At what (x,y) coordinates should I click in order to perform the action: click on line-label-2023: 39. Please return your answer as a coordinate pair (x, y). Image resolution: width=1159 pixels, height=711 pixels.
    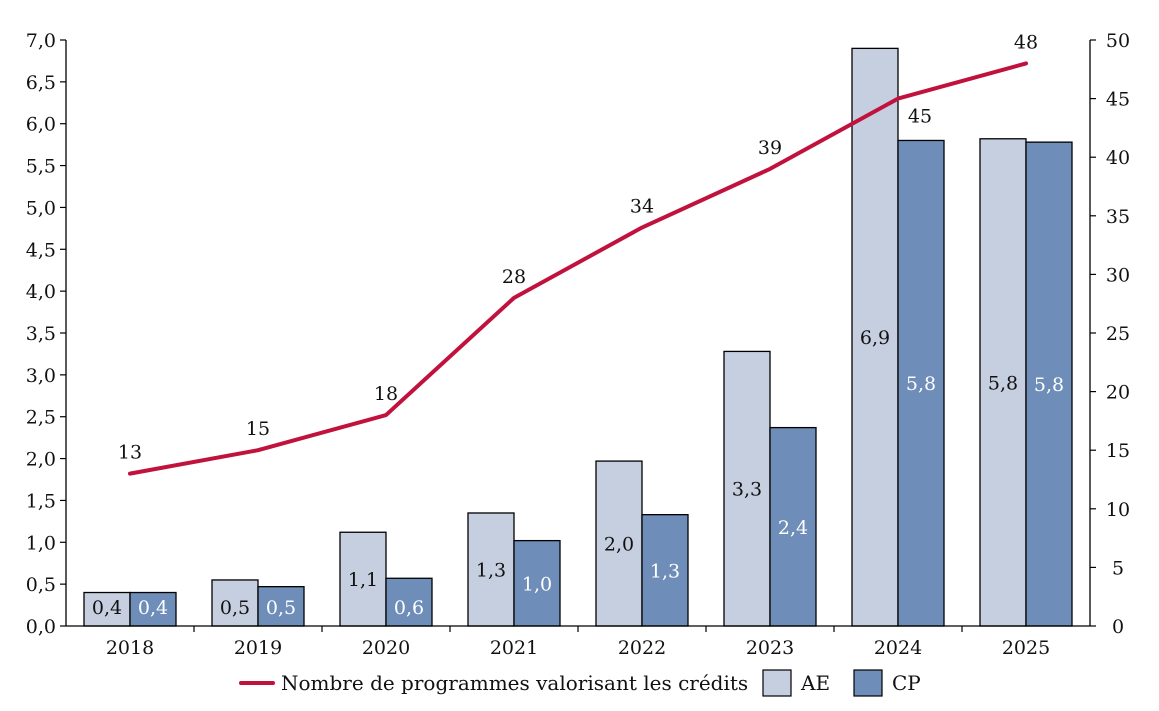
    Looking at the image, I should click on (770, 148).